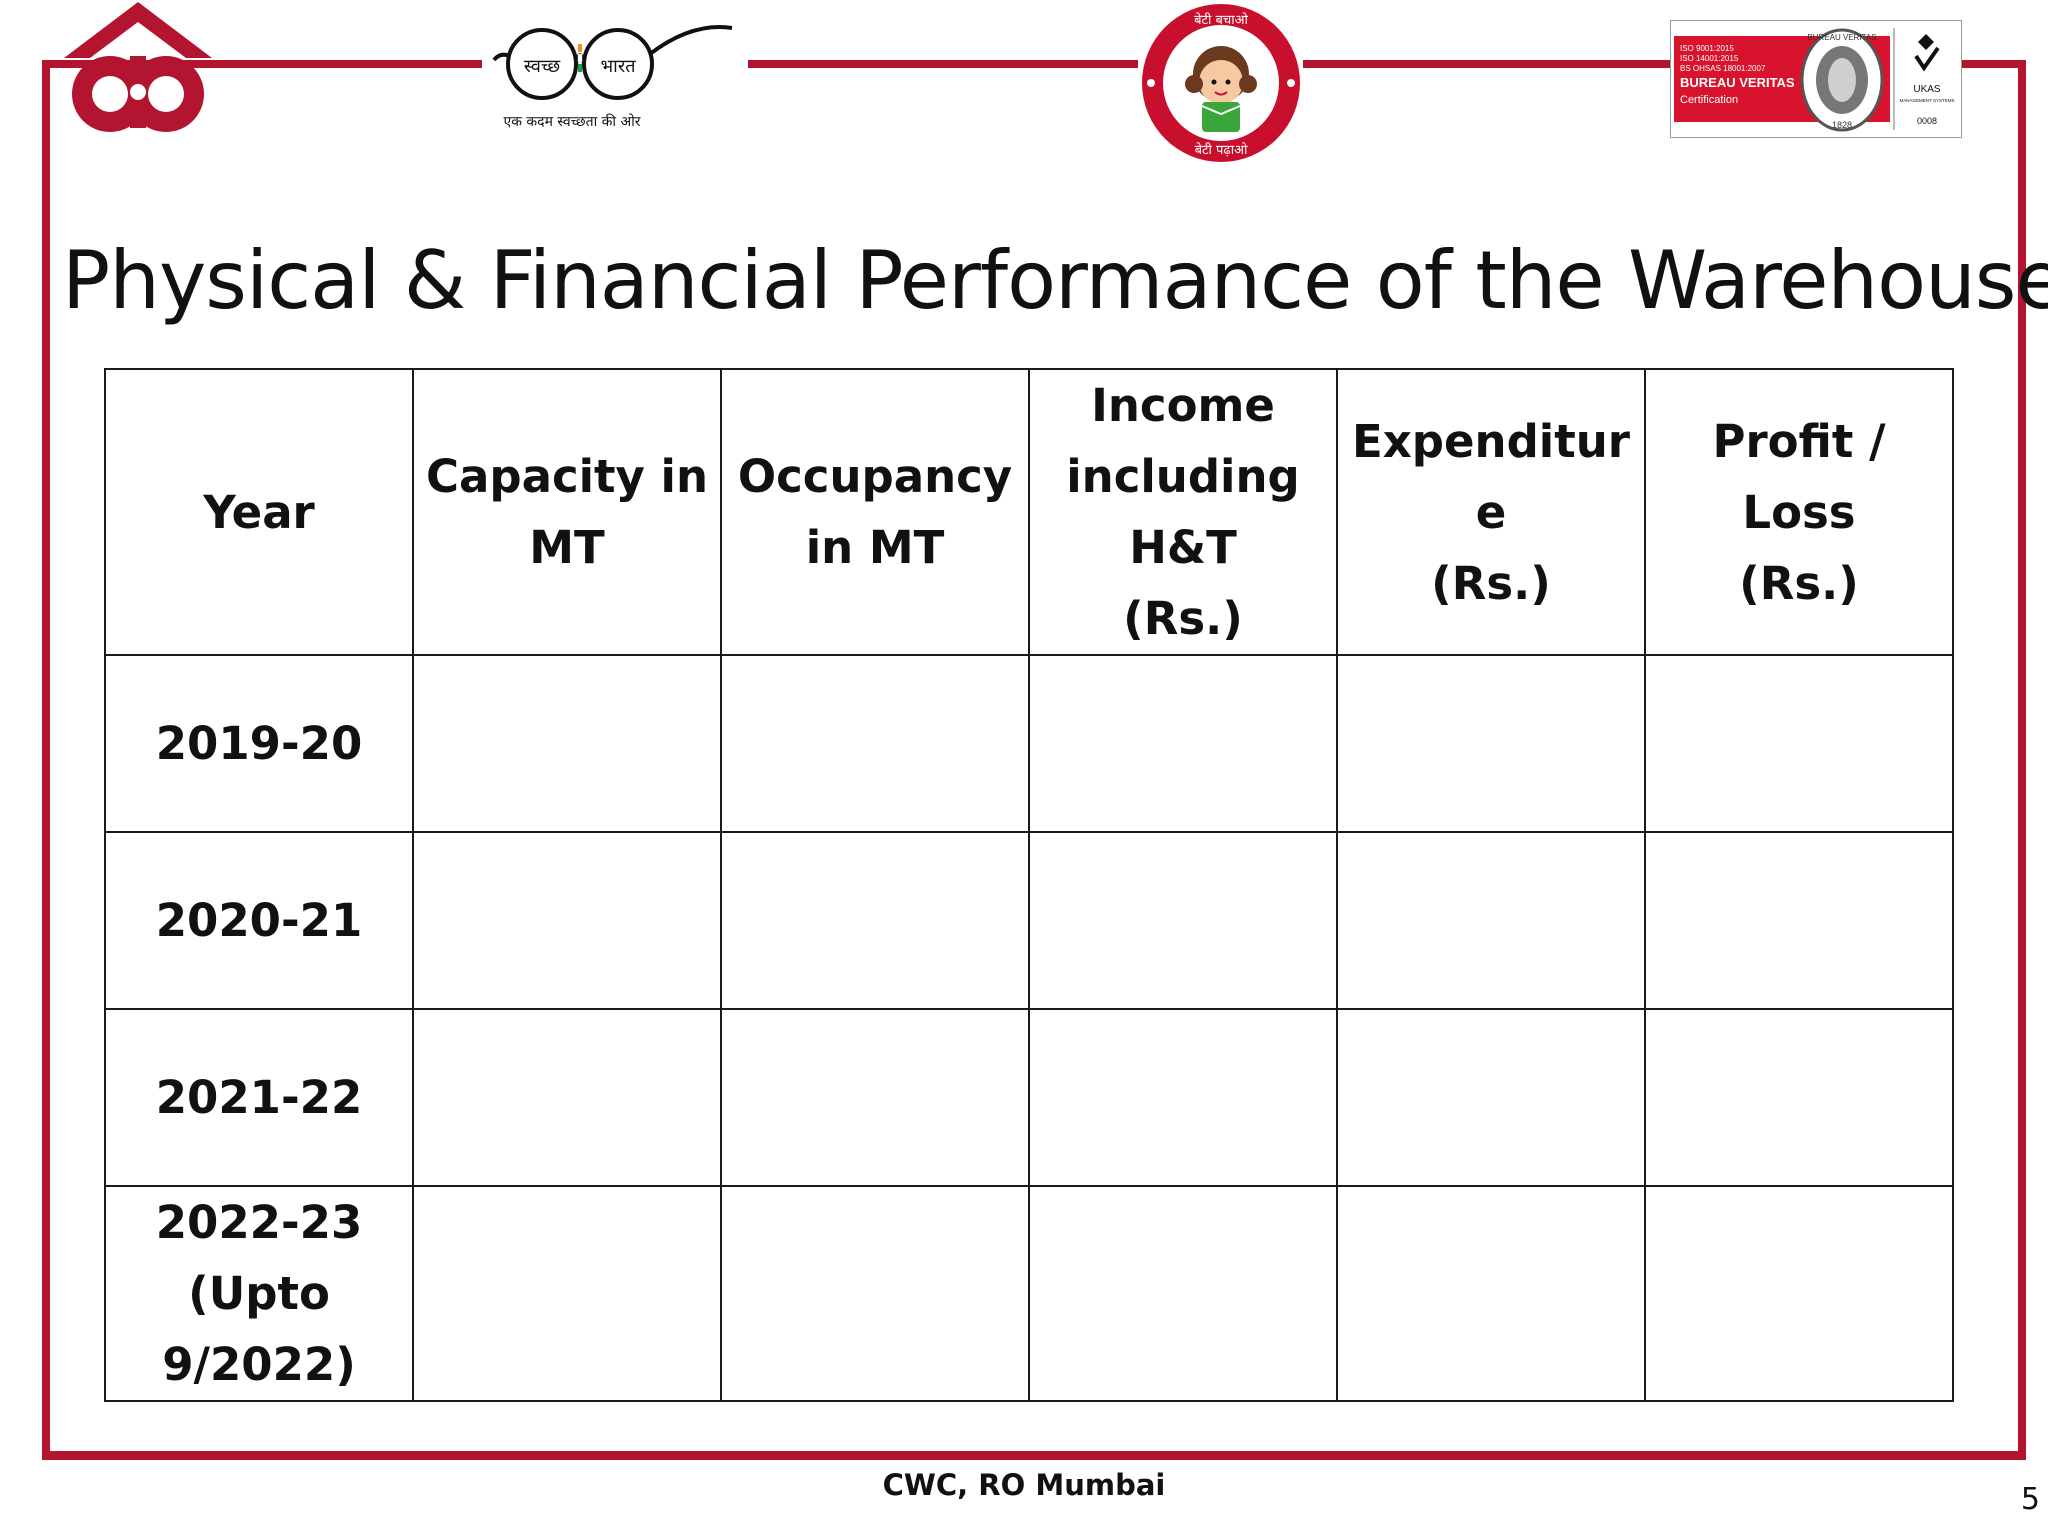 This screenshot has width=2048, height=1536. I want to click on header-expenditure: Expenditur e (Rs.), so click(1491, 512).